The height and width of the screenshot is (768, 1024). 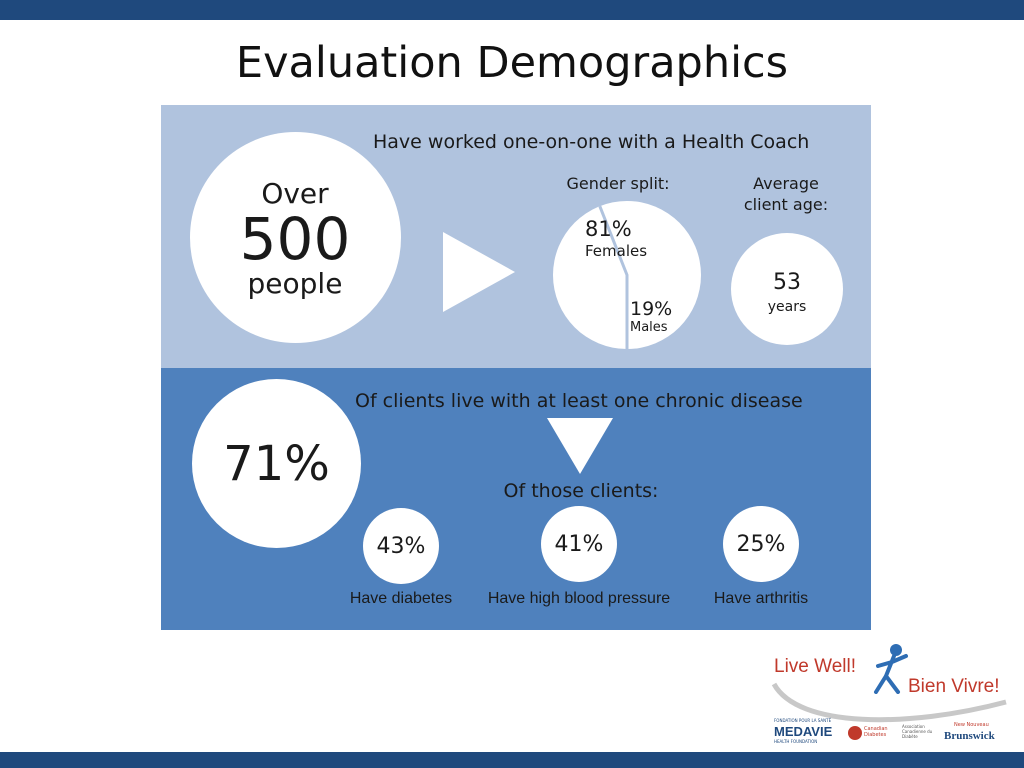 What do you see at coordinates (581, 491) in the screenshot?
I see `those-clients-label: Of those clients:` at bounding box center [581, 491].